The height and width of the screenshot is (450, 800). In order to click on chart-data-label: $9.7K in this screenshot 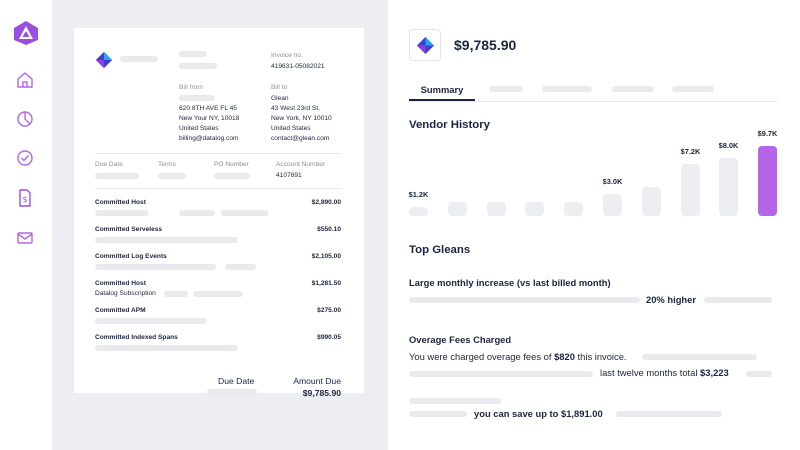, I will do `click(767, 133)`.